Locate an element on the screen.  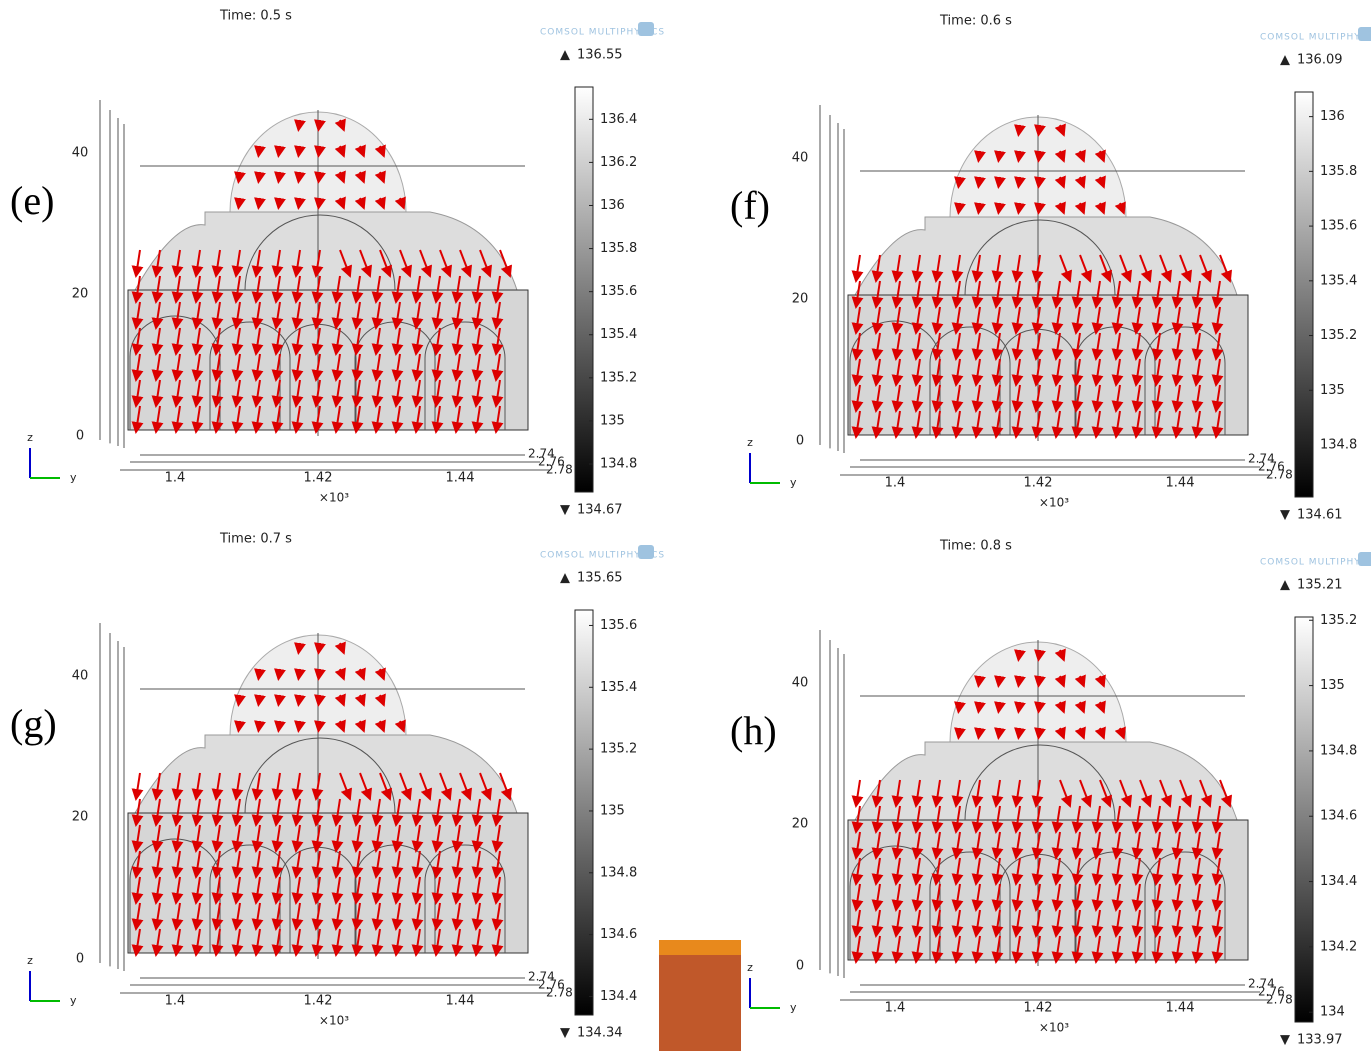
y-tick-label: 1.42 is located at coordinates (1038, 483).